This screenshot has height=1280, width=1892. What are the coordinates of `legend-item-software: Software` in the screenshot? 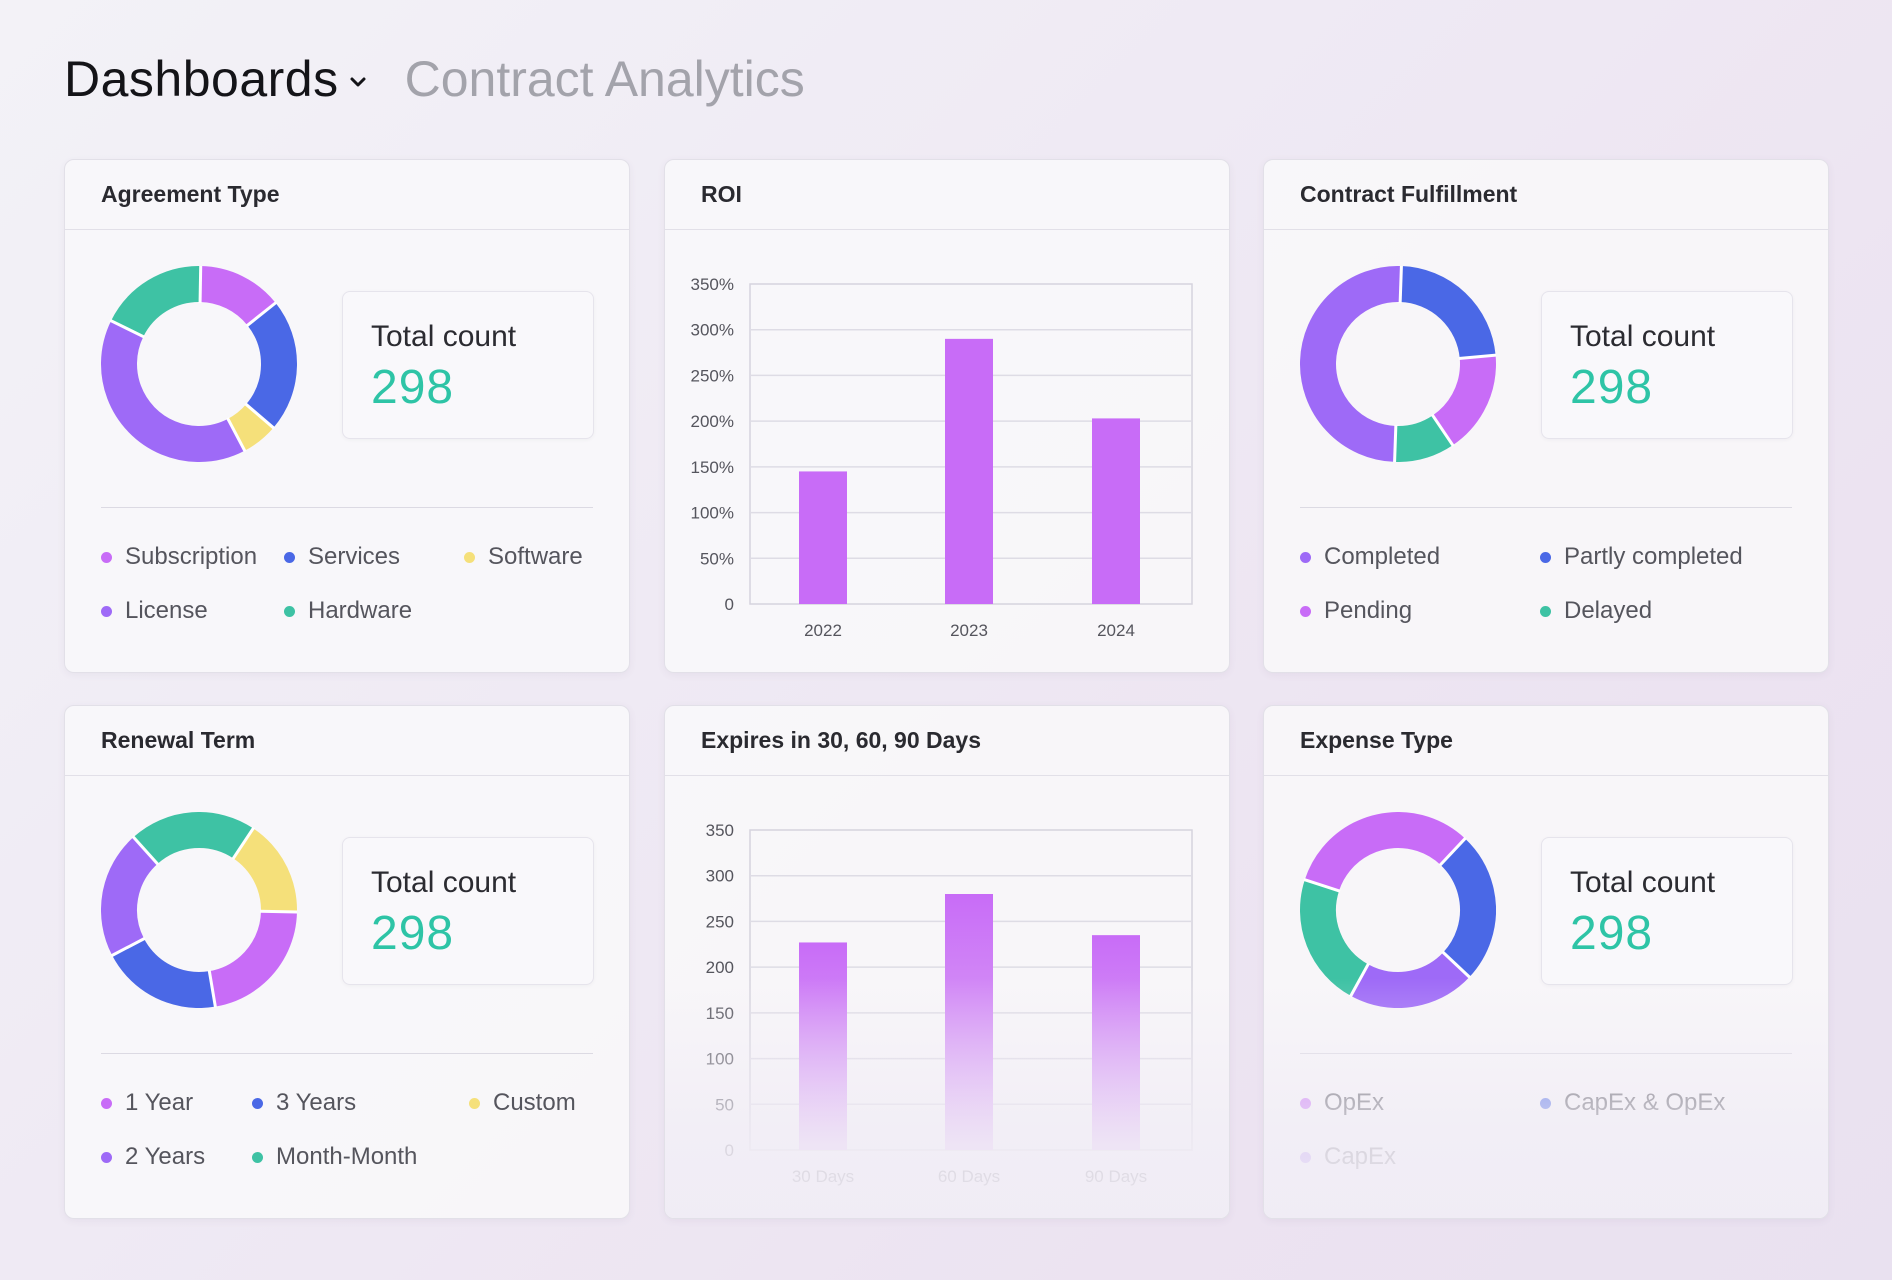 It's located at (523, 557).